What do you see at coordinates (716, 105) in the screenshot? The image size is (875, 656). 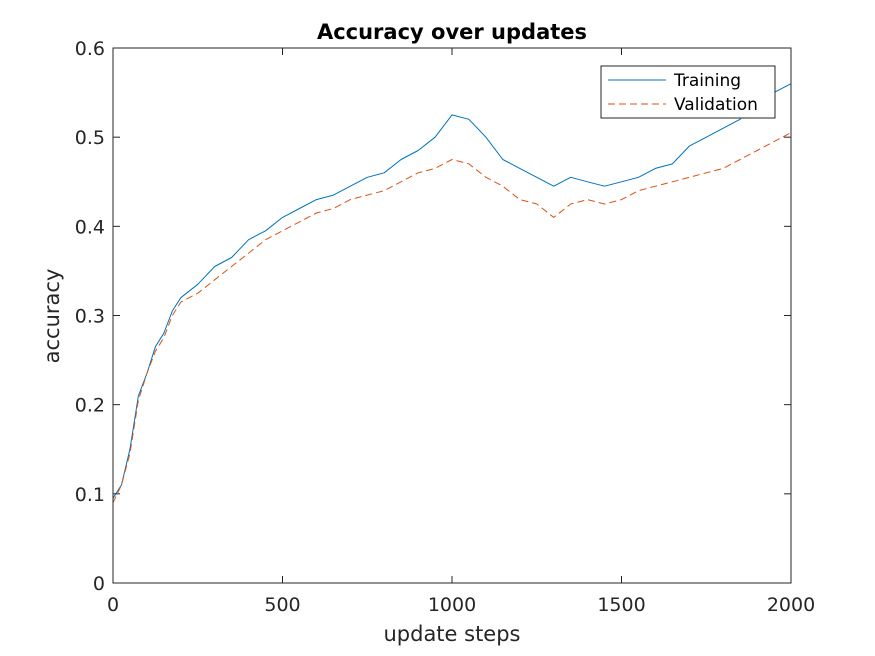 I see `legend-label-validation: Validation` at bounding box center [716, 105].